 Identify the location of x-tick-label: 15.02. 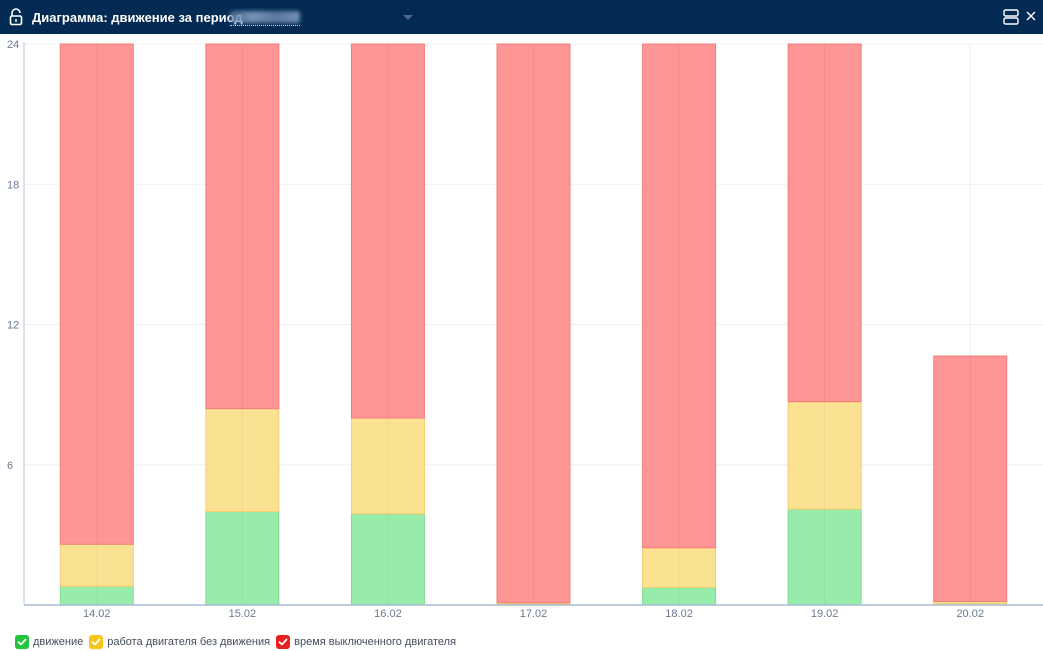
(243, 614).